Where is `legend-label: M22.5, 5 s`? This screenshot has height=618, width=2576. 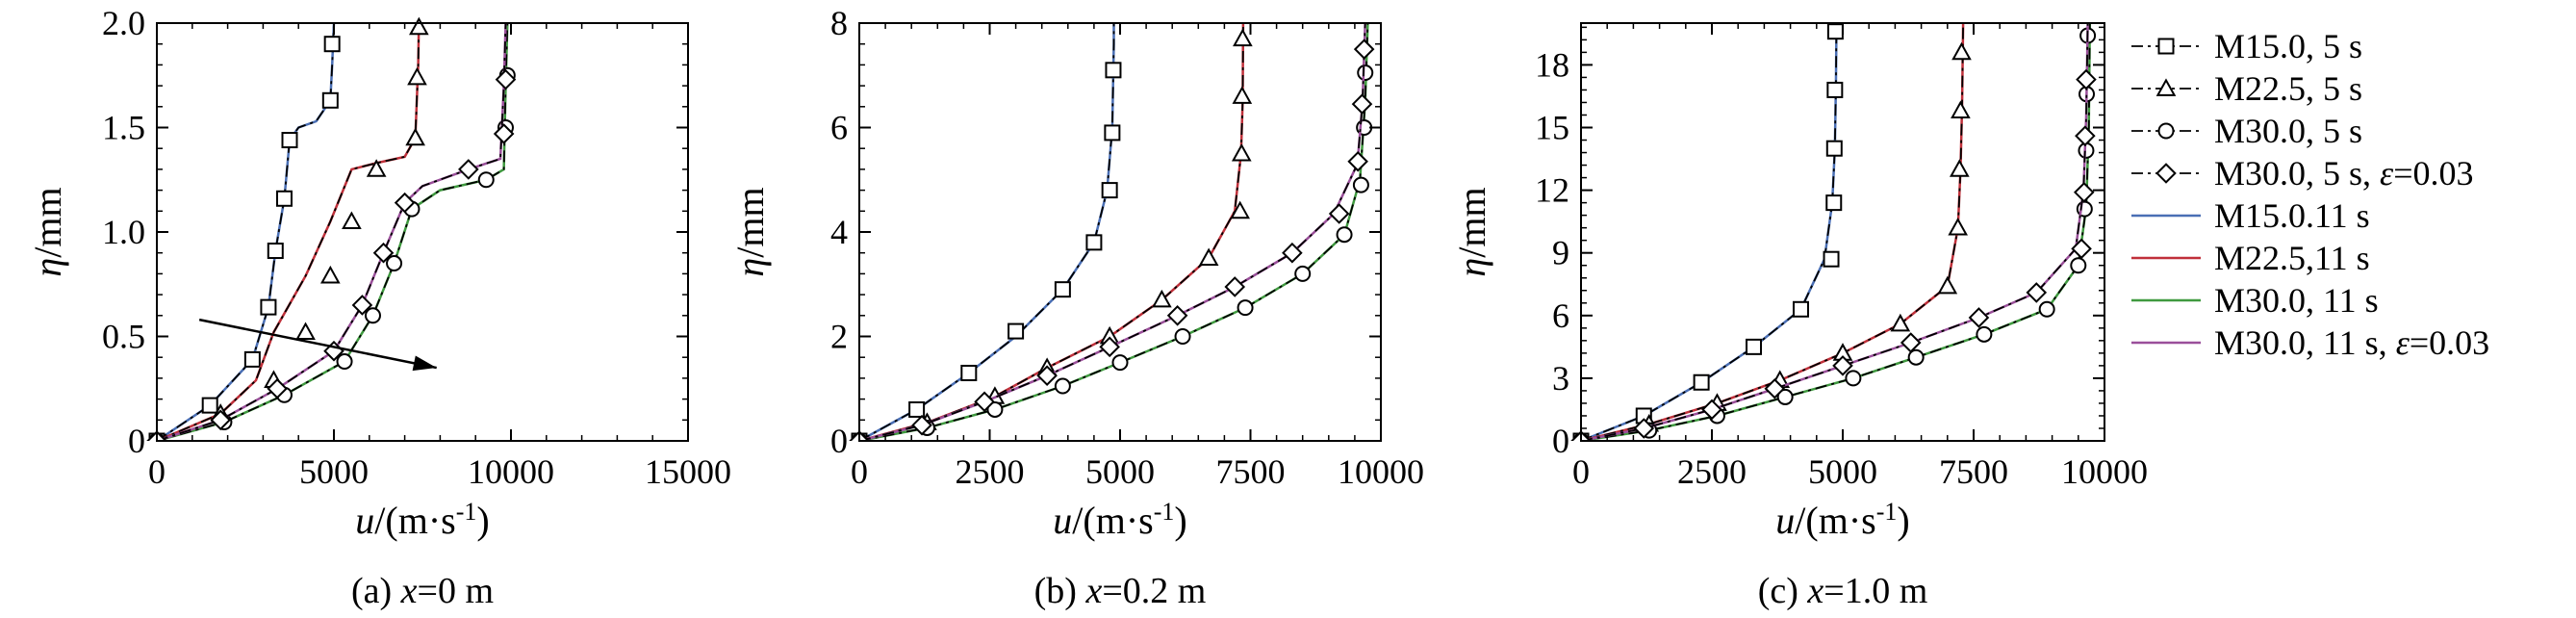
legend-label: M22.5, 5 s is located at coordinates (2288, 88).